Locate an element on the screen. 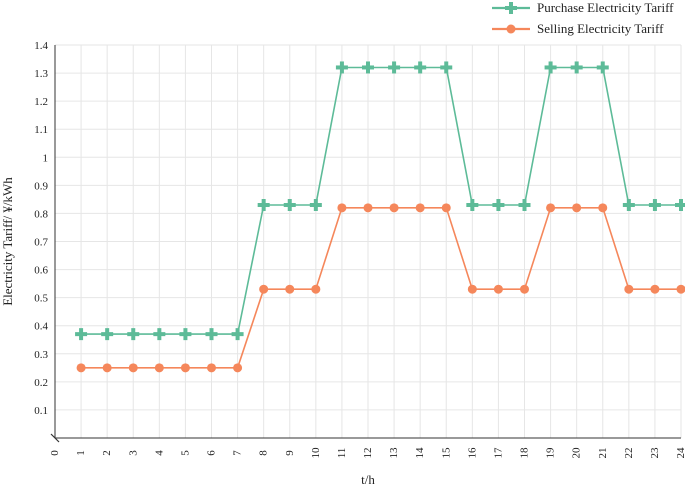 This screenshot has width=685, height=486. x-tick-label: 16 is located at coordinates (472, 453).